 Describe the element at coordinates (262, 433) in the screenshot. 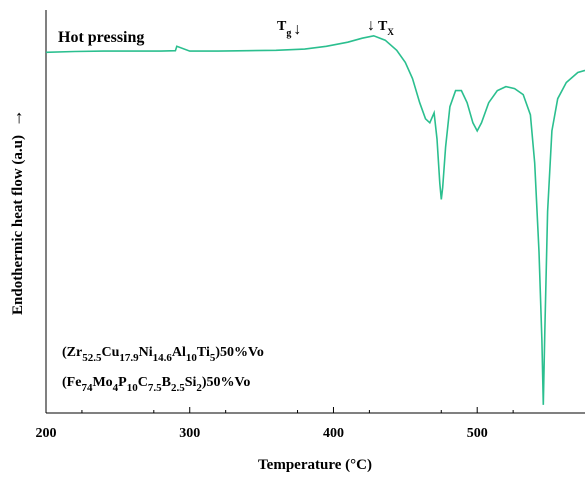

I see `x-tick-labels: 200 300 400 500` at that location.